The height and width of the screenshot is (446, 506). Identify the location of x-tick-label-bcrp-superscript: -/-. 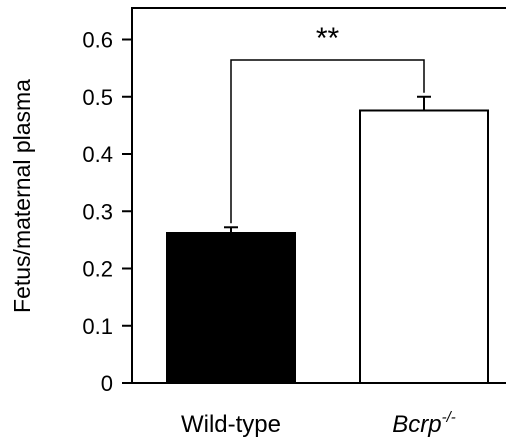
(449, 417).